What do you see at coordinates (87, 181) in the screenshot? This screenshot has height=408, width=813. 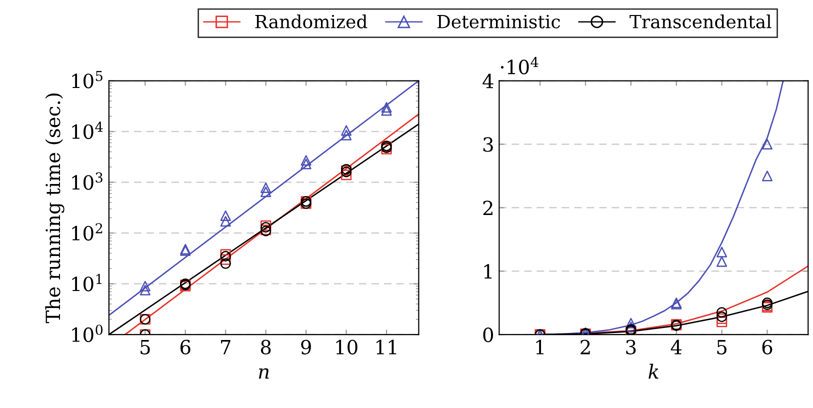 I see `y-tick-label: 10$^{3}$` at bounding box center [87, 181].